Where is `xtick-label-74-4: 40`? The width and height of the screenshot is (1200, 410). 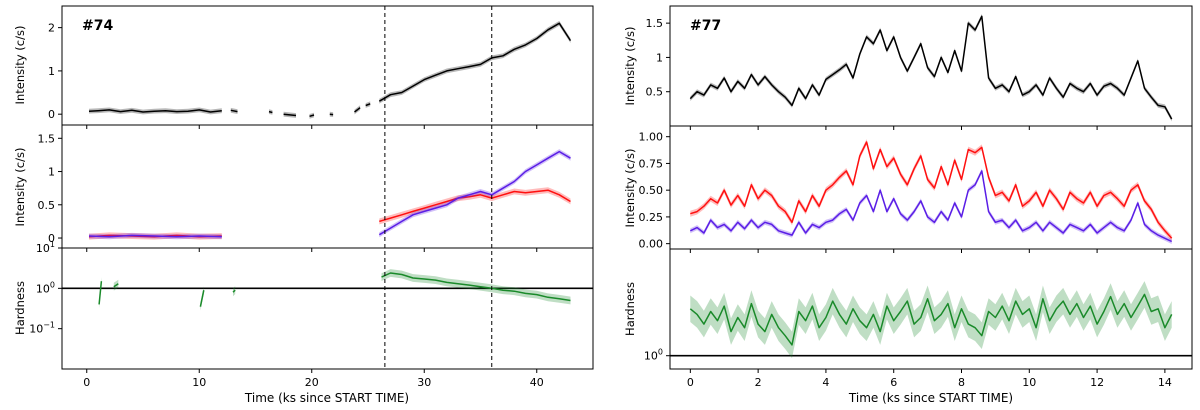
xtick-label-74-4: 40 is located at coordinates (537, 382).